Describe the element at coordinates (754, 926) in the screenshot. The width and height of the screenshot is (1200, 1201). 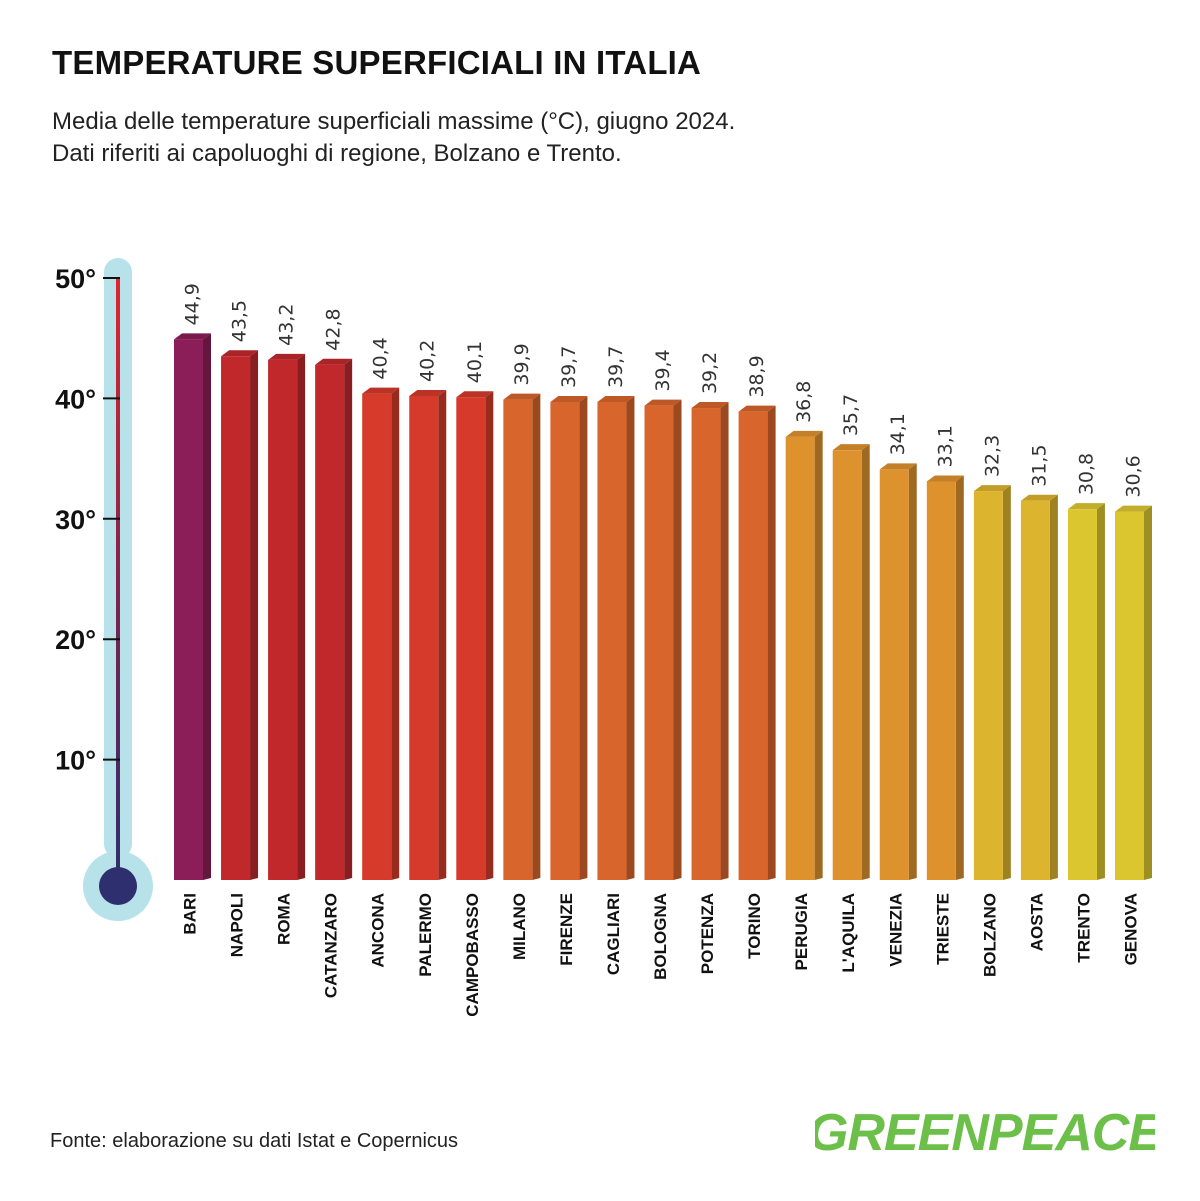
I see `category-label-12: TORINO` at that location.